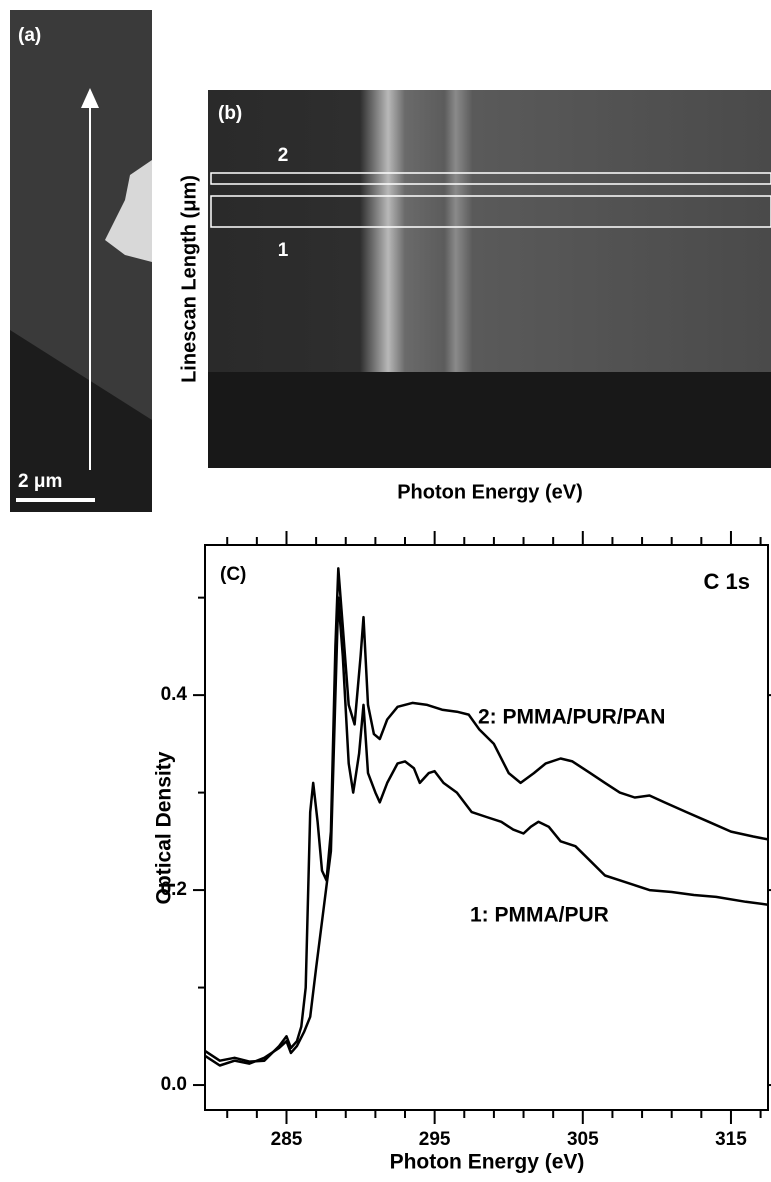  I want to click on box-label: 1, so click(283, 250).